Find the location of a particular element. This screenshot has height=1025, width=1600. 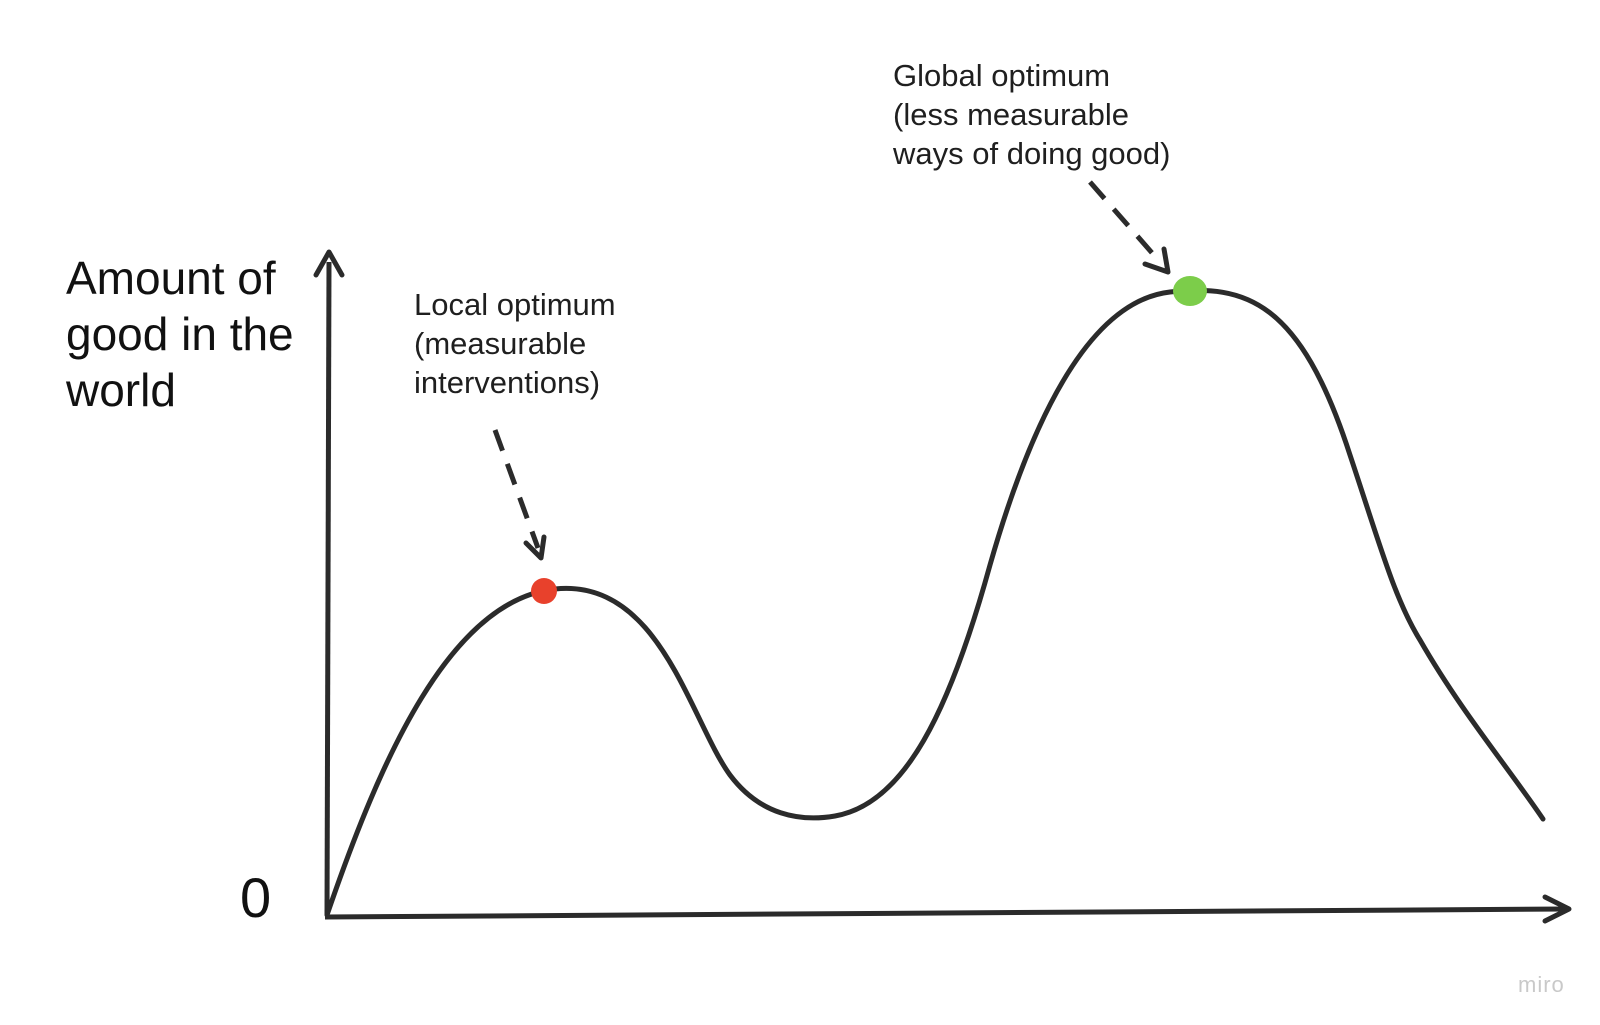

local-optimum-marker is located at coordinates (544, 591).